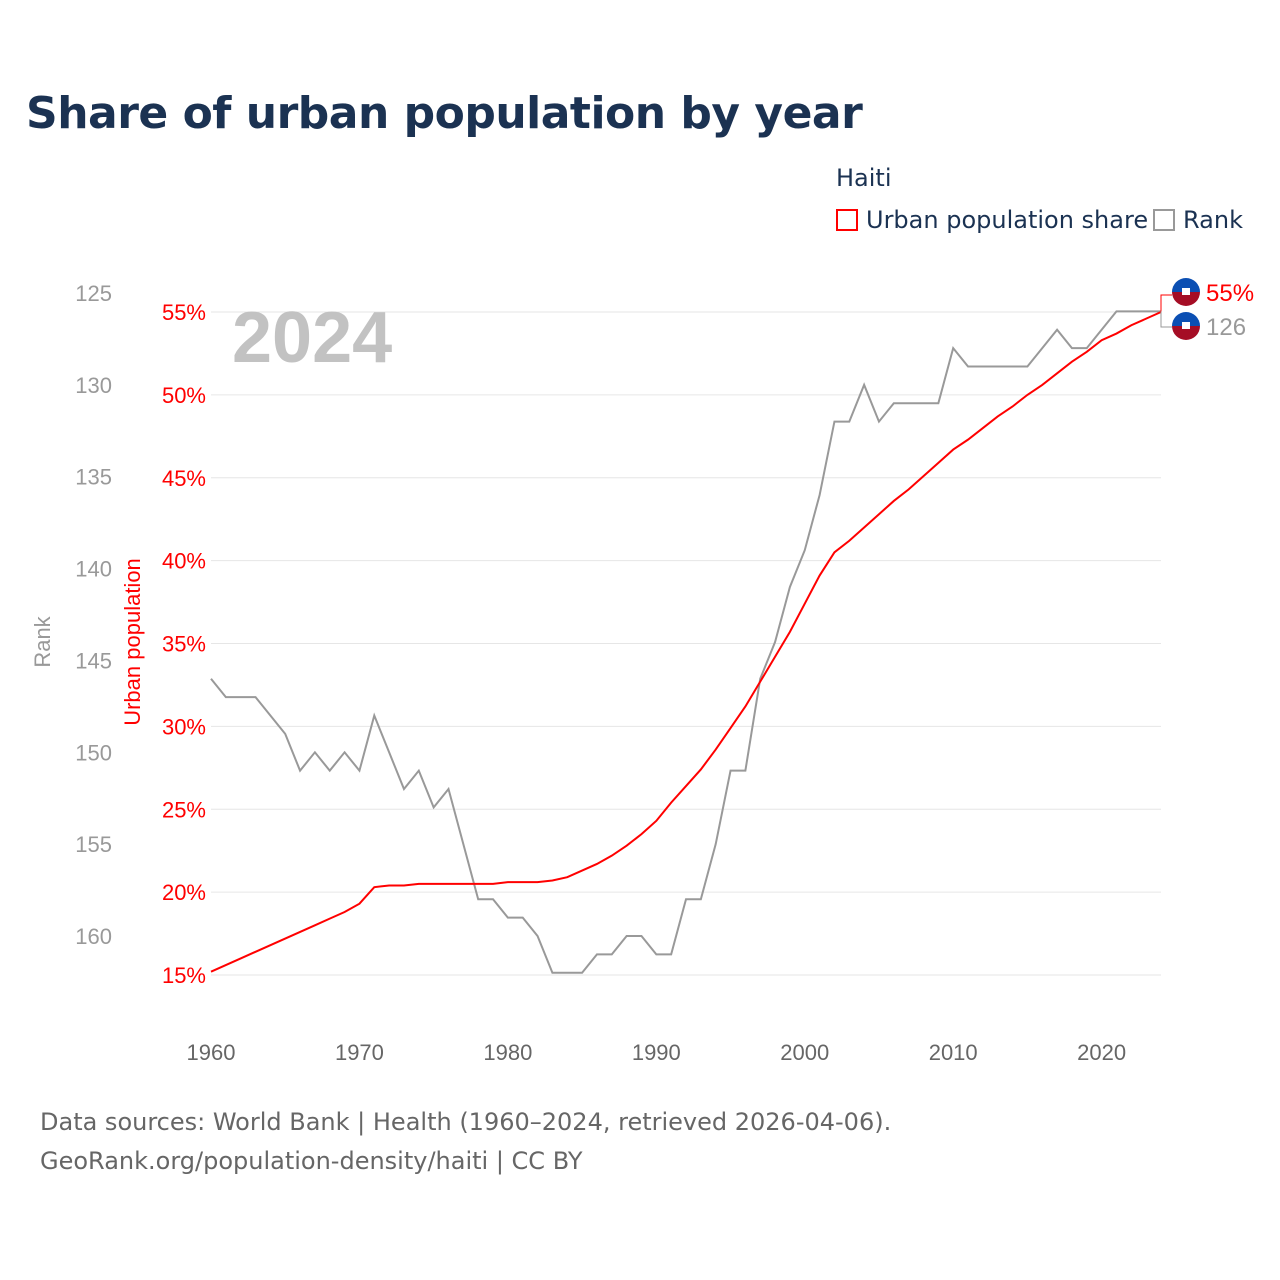 This screenshot has width=1280, height=1280. What do you see at coordinates (1226, 327) in the screenshot?
I see `end-value-label: 126` at bounding box center [1226, 327].